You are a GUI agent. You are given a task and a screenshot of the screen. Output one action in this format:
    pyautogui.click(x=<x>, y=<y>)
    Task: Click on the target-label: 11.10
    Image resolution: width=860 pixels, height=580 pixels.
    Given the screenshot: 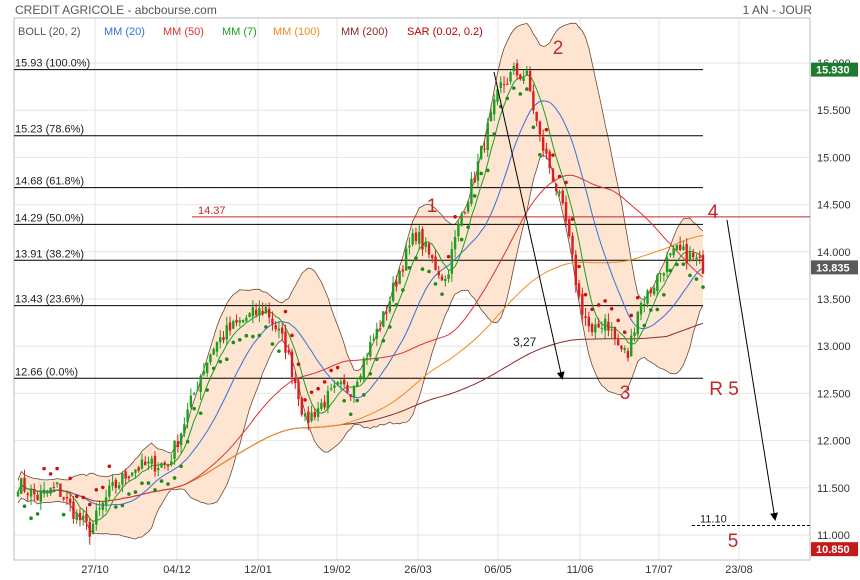 What is the action you would take?
    pyautogui.click(x=713, y=520)
    